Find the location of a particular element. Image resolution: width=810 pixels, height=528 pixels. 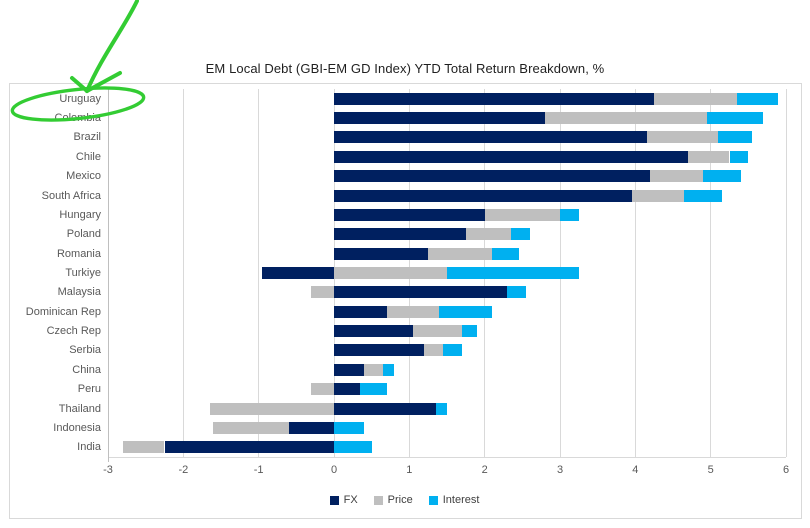

x-tick-label: 4 is located at coordinates (635, 470).